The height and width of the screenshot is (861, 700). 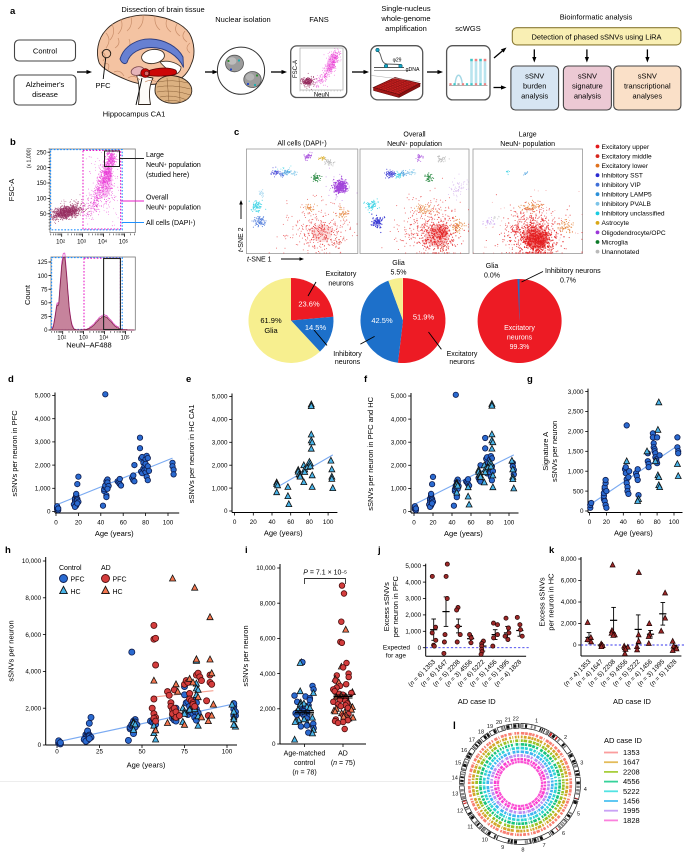 What do you see at coordinates (405, 8) in the screenshot?
I see `svg-text: Single-nucleus` at bounding box center [405, 8].